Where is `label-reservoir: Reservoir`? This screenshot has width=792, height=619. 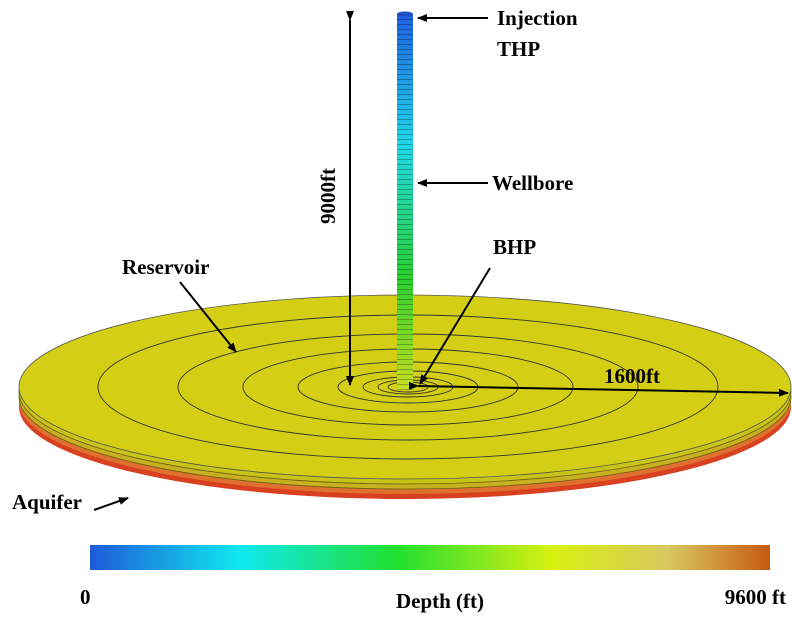
label-reservoir: Reservoir is located at coordinates (165, 267).